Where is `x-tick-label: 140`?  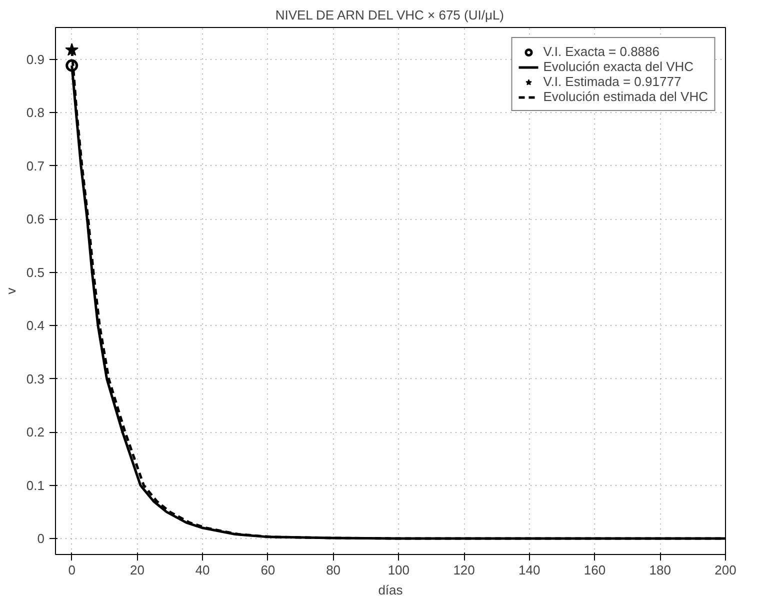 x-tick-label: 140 is located at coordinates (529, 570).